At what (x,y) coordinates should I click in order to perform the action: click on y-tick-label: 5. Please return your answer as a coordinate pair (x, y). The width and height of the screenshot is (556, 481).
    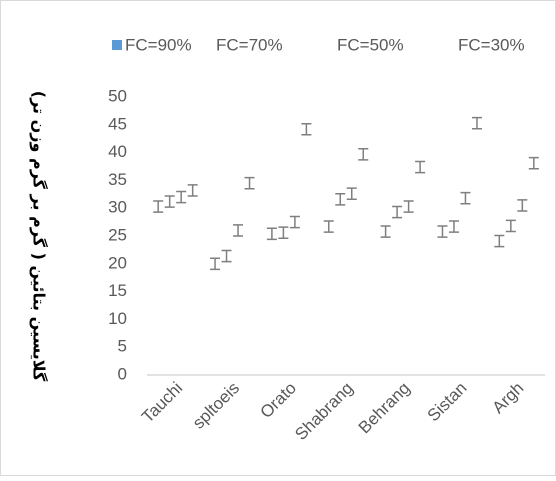
    Looking at the image, I should click on (122, 346).